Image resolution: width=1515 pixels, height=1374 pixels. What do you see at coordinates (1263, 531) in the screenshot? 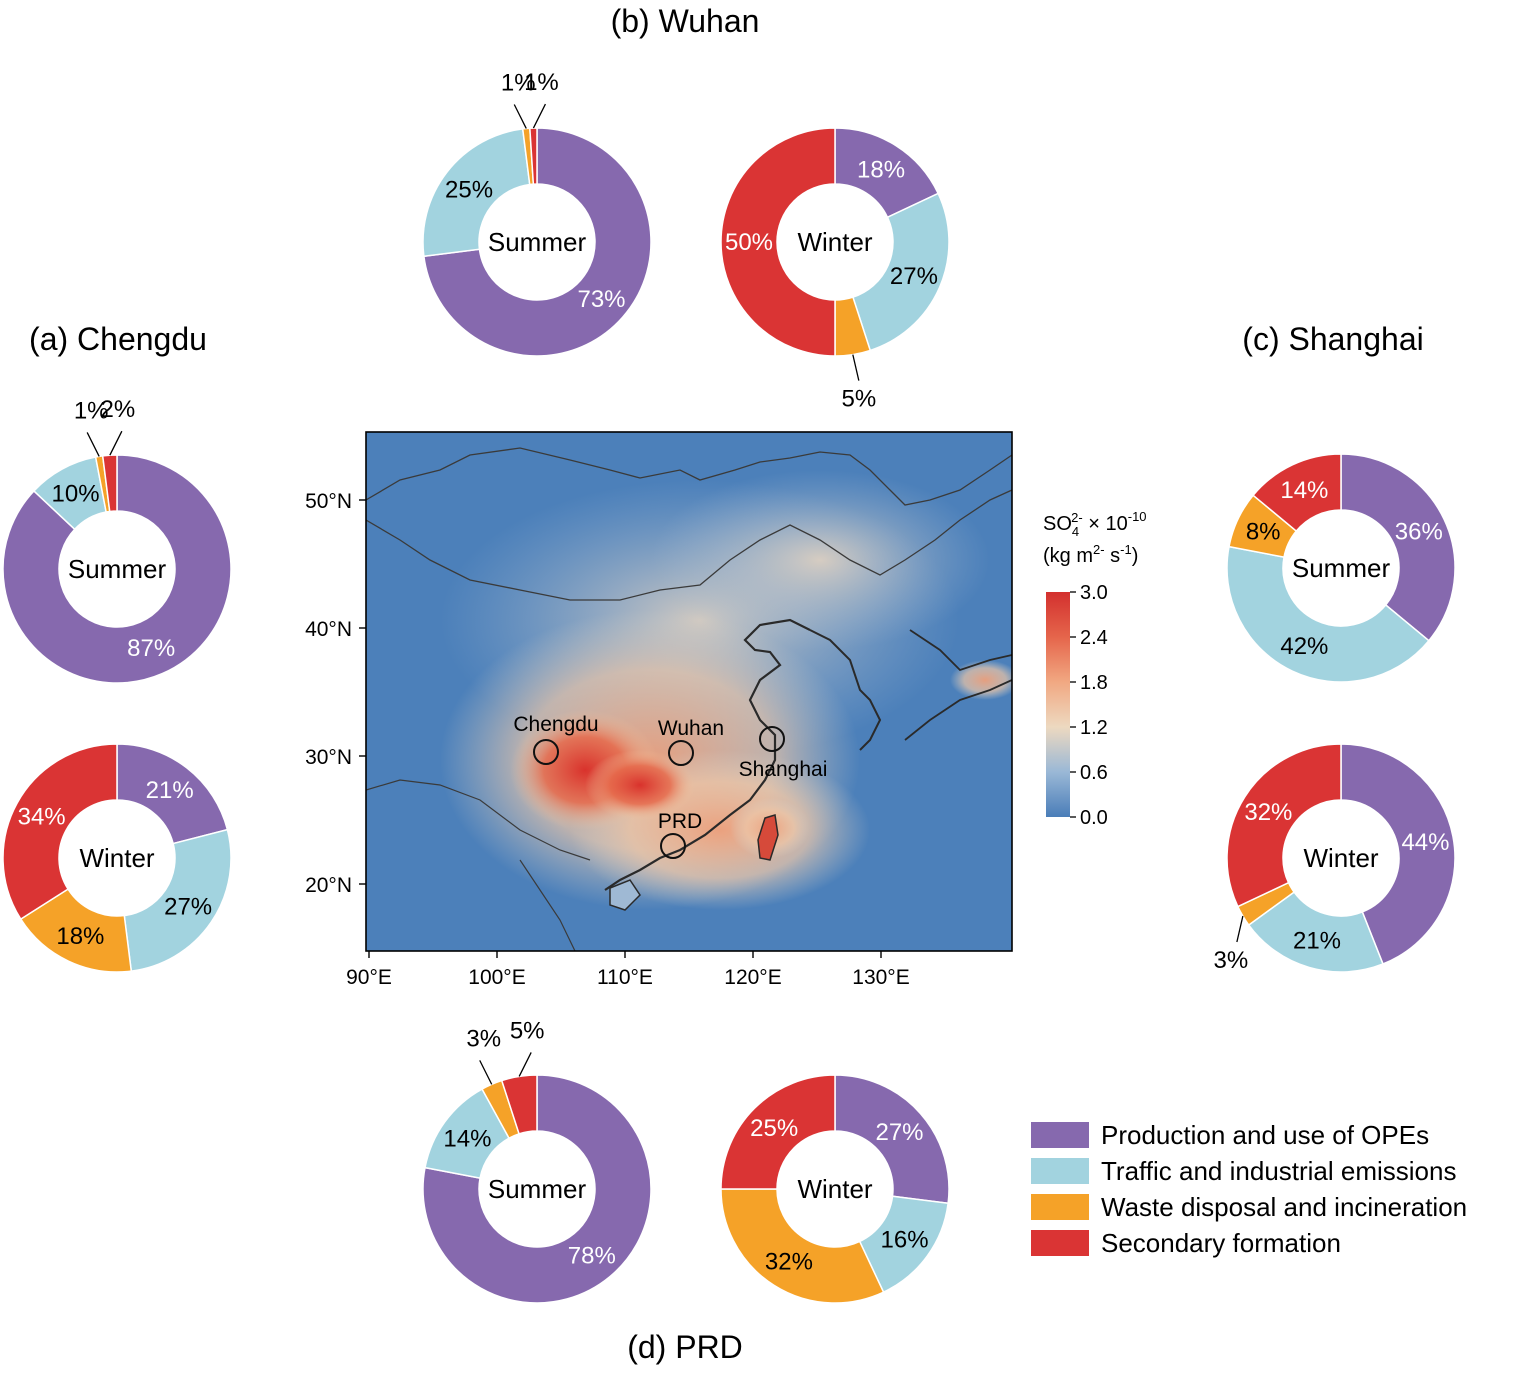
I see `slice-label: 8%` at bounding box center [1263, 531].